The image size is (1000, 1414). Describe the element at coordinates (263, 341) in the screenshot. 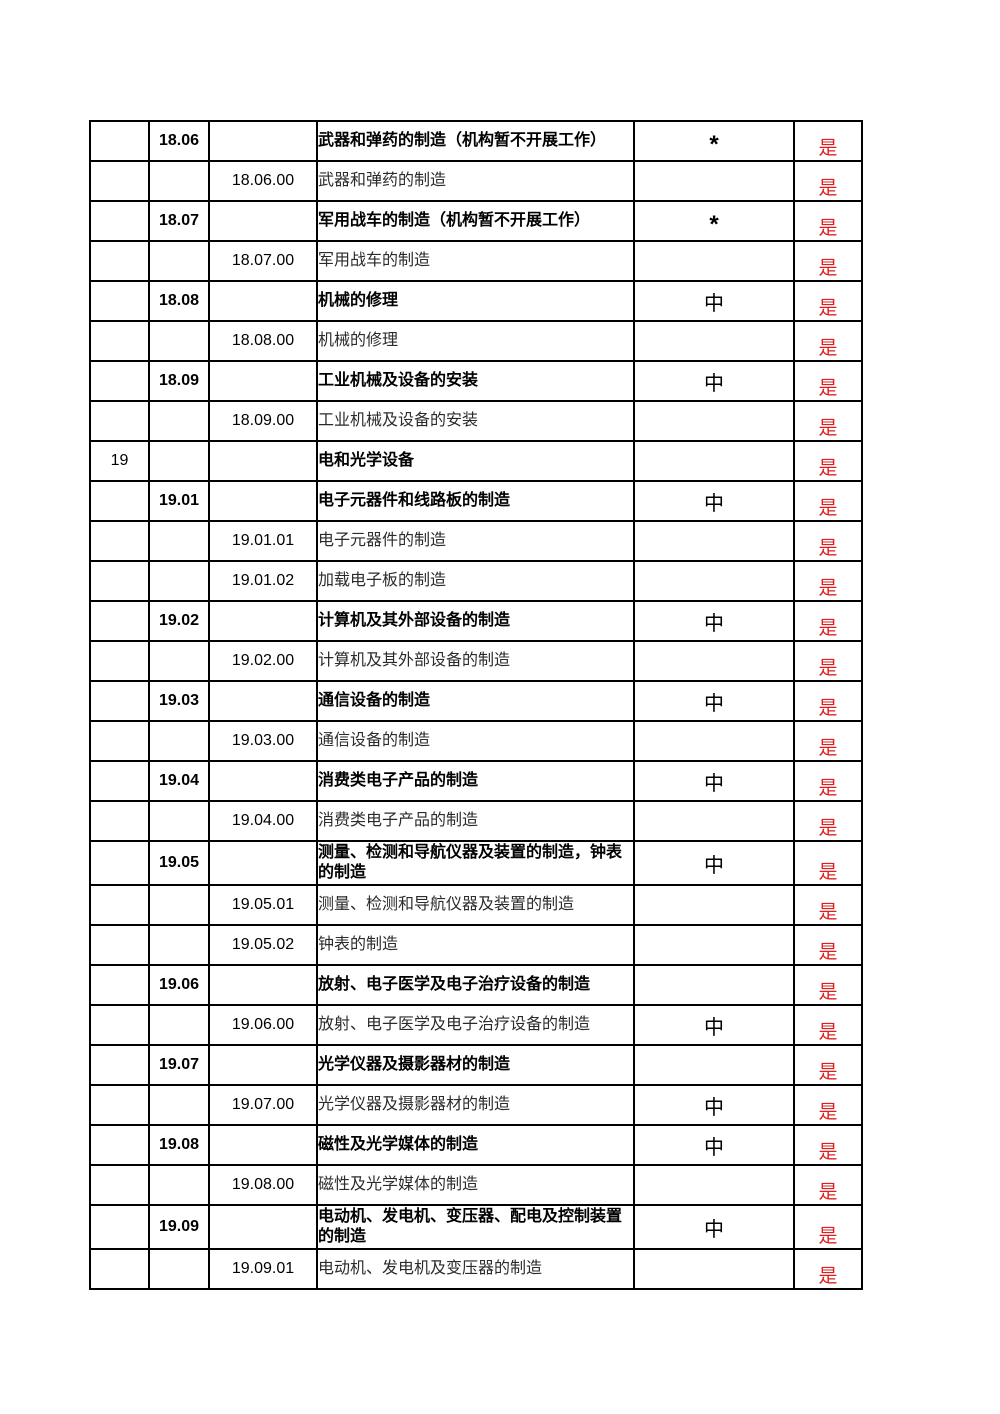

I see `subcategory-code-cell: 18.08.00` at that location.